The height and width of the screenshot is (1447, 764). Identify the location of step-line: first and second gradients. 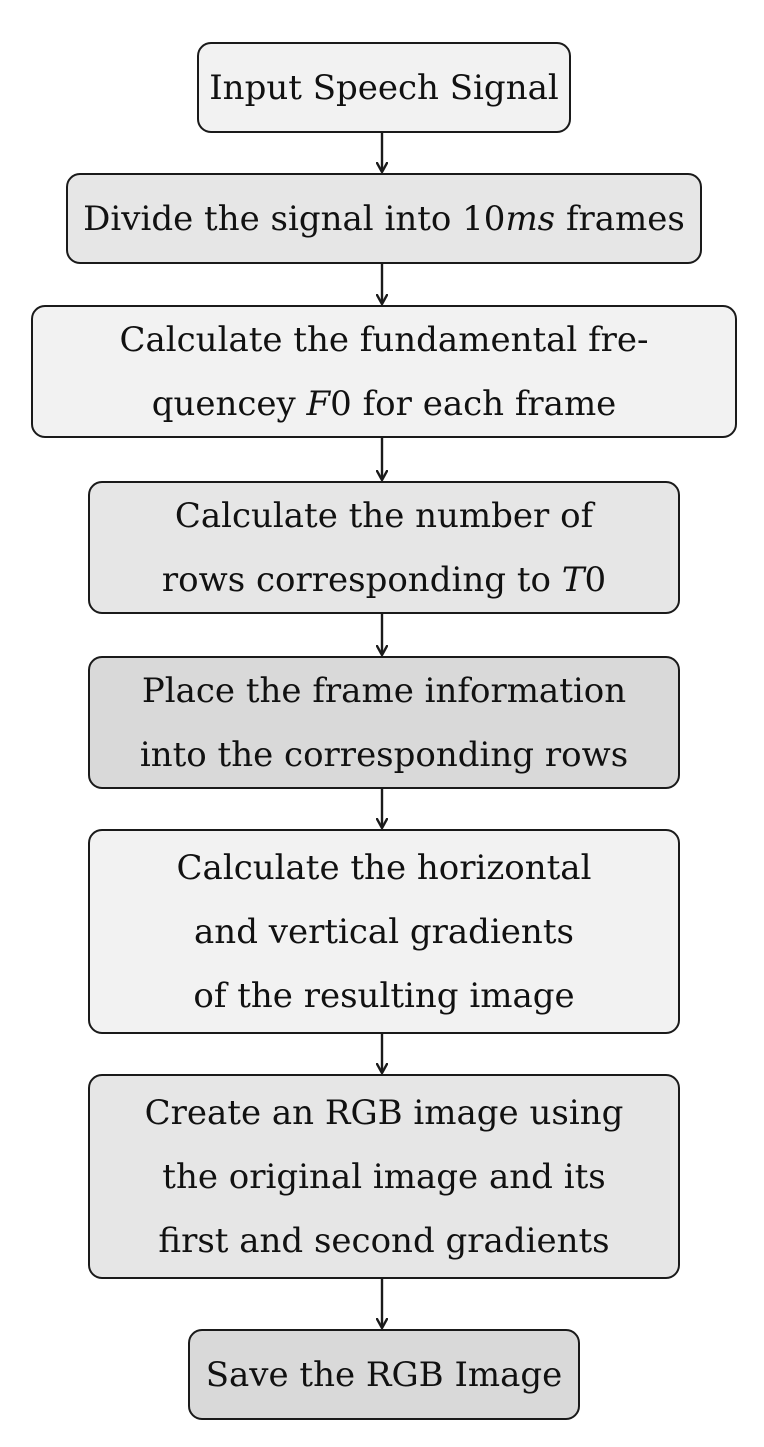
(384, 1240).